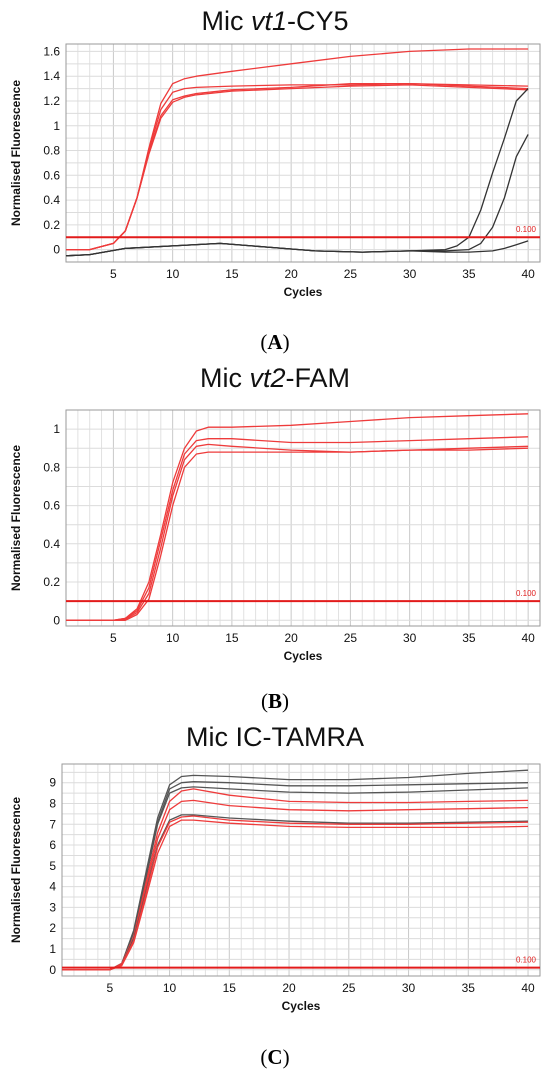 The height and width of the screenshot is (1076, 550). Describe the element at coordinates (318, 21) in the screenshot. I see `chart-a-title-part3: -CY5` at that location.